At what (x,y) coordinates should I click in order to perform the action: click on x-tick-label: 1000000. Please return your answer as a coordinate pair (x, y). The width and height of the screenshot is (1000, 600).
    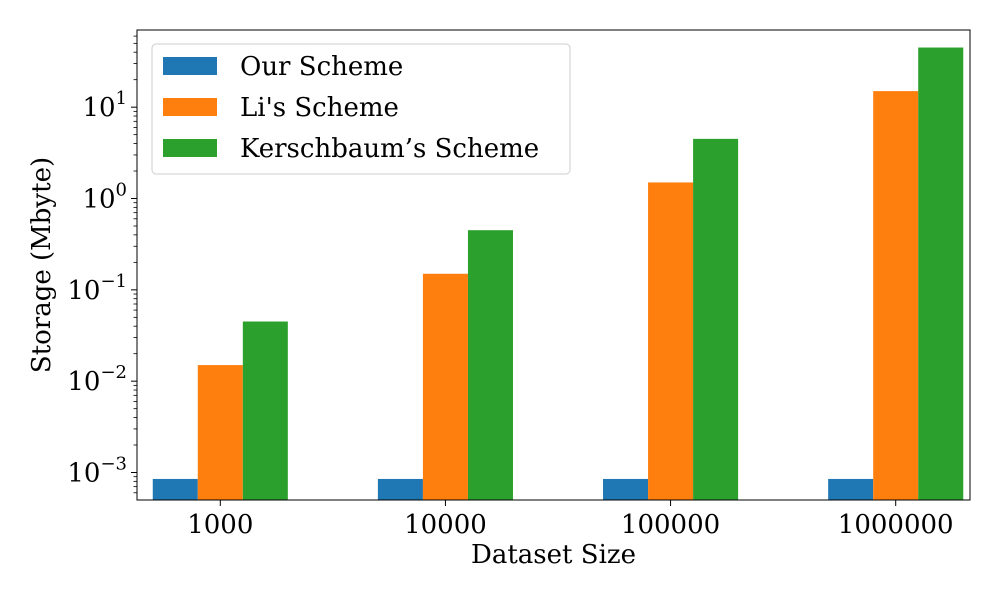
    Looking at the image, I should click on (896, 525).